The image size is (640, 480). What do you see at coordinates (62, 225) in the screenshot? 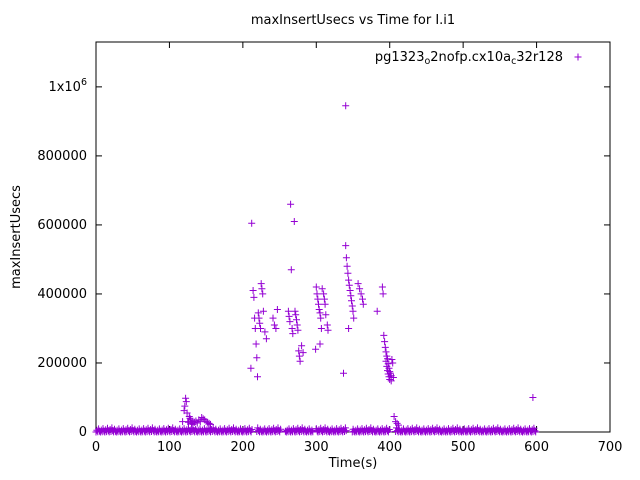
I see `y-tick-label: 600000` at bounding box center [62, 225].